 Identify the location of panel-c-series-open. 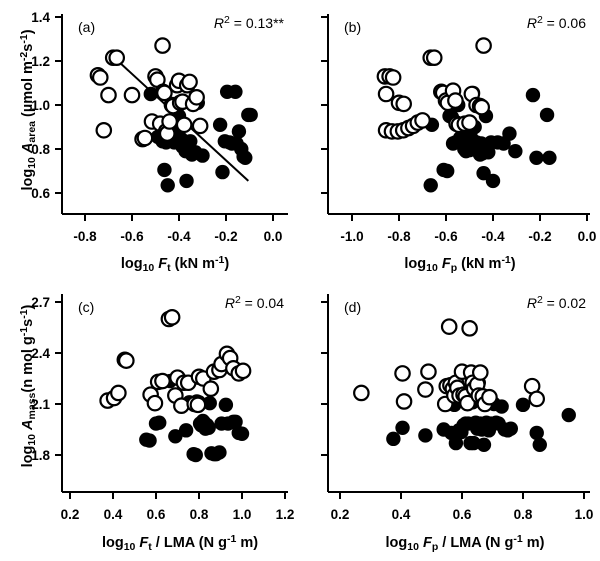
(175, 361).